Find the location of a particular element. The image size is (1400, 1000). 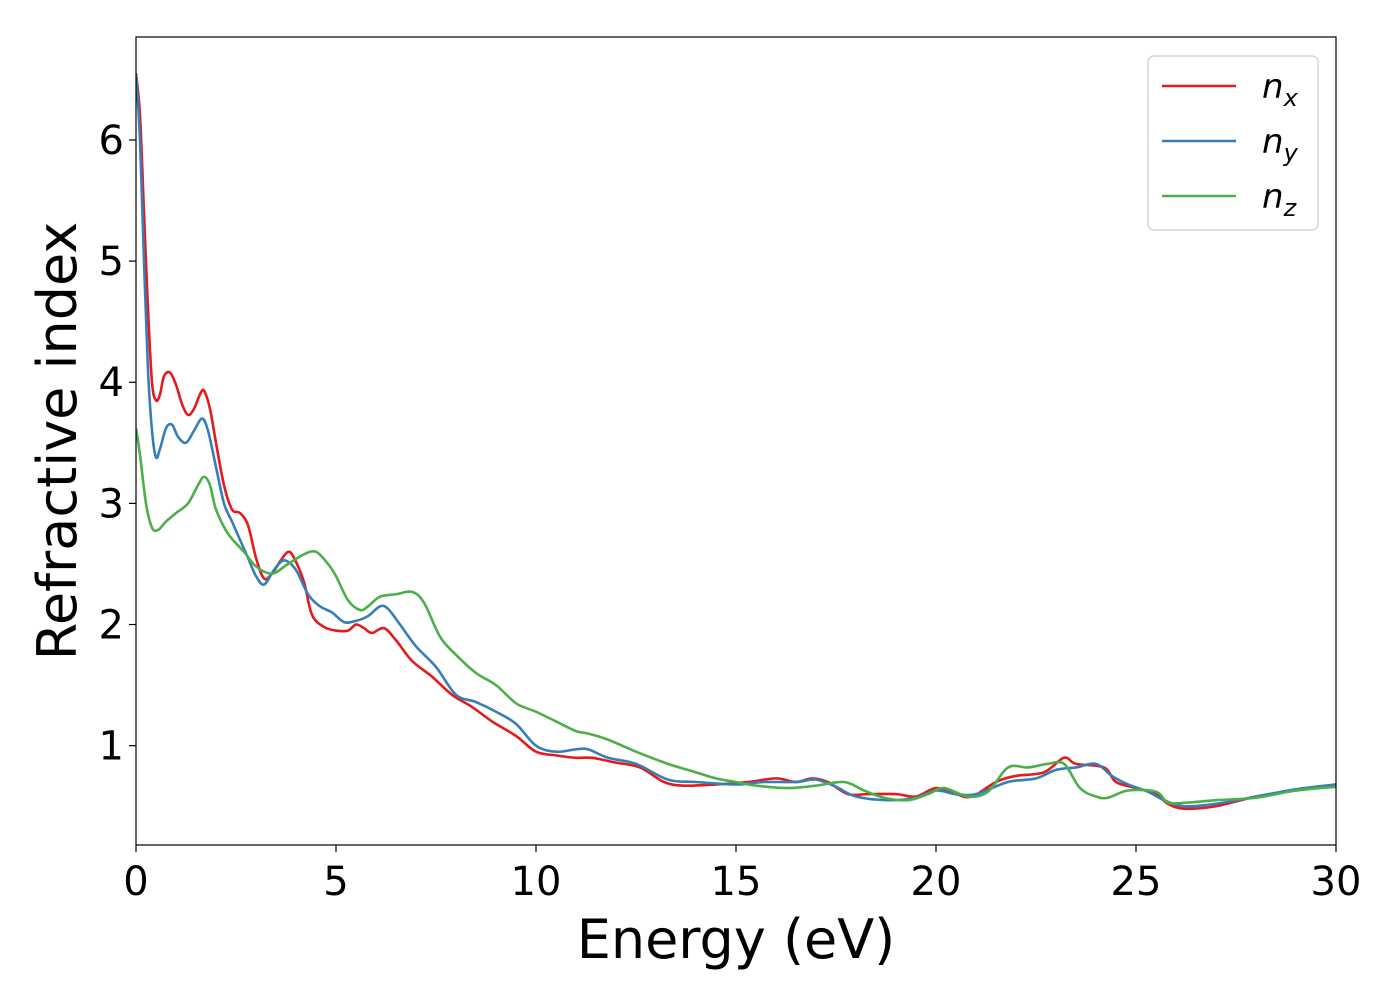

x-tick-label: 15 is located at coordinates (736, 882).